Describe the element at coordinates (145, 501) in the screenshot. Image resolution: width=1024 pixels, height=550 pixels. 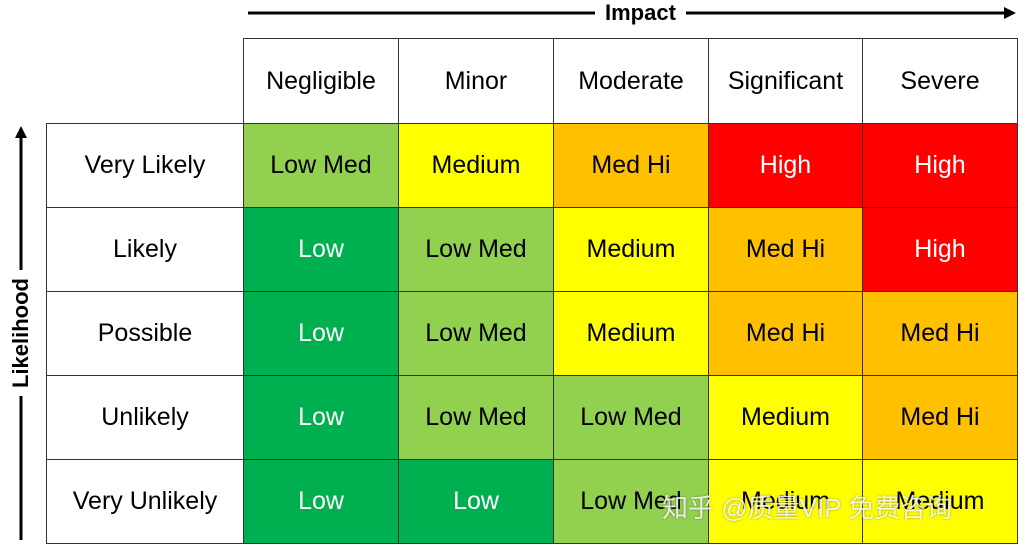
I see `row-header: Very Unlikely` at that location.